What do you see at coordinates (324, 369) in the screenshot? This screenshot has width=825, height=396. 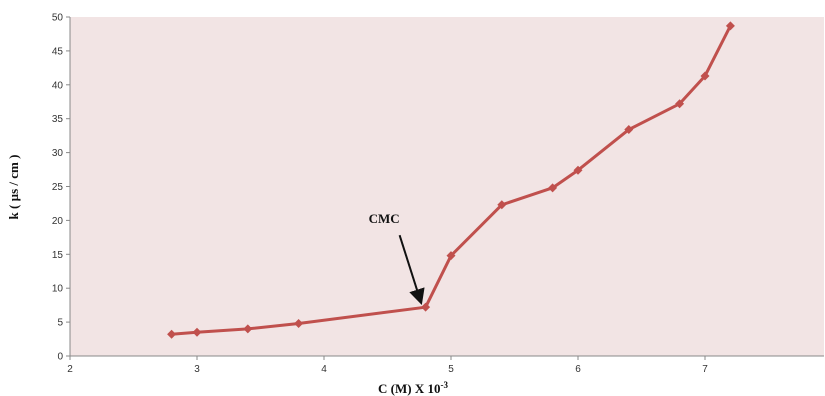 I see `x-tick-label: 4` at bounding box center [324, 369].